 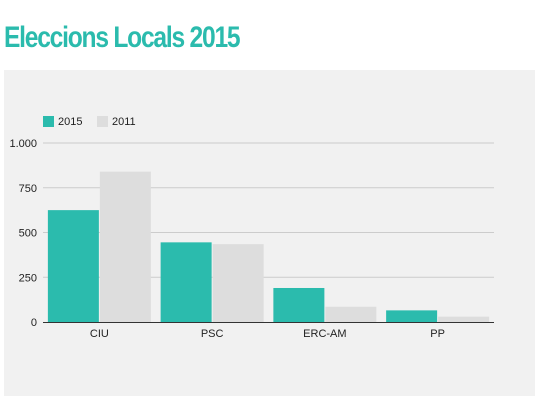 What do you see at coordinates (23, 144) in the screenshot?
I see `y-tick-label: 1.000` at bounding box center [23, 144].